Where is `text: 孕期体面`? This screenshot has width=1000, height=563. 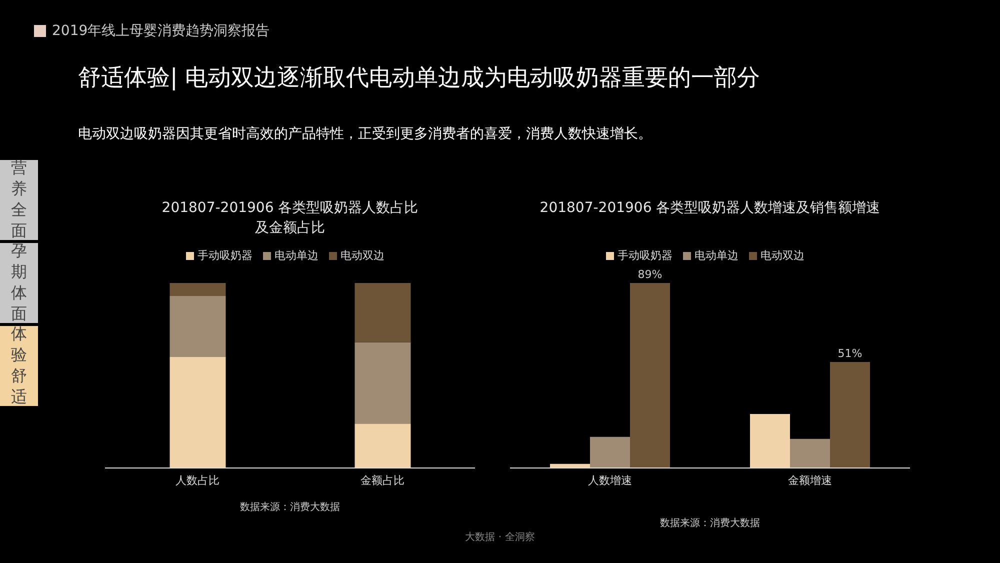
text: 孕期体面 is located at coordinates (19, 283).